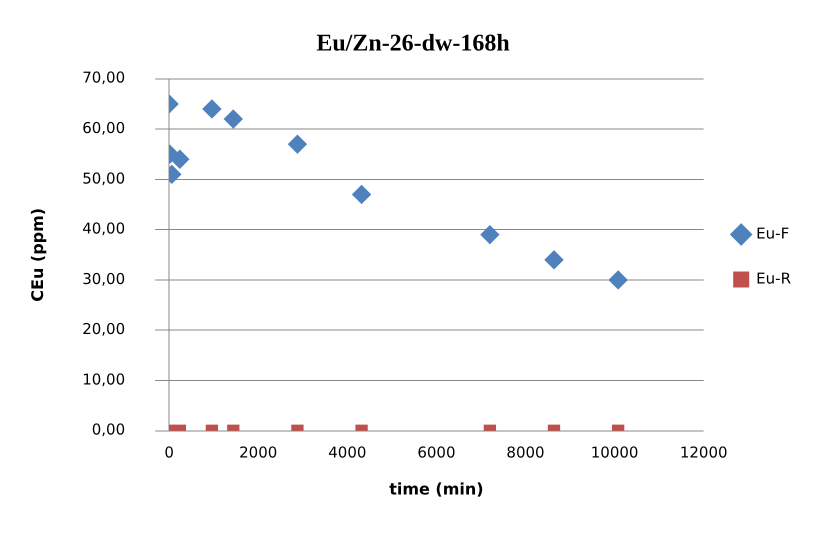 The width and height of the screenshot is (831, 534). Describe the element at coordinates (104, 229) in the screenshot. I see `y-tick-label: 40,00` at that location.